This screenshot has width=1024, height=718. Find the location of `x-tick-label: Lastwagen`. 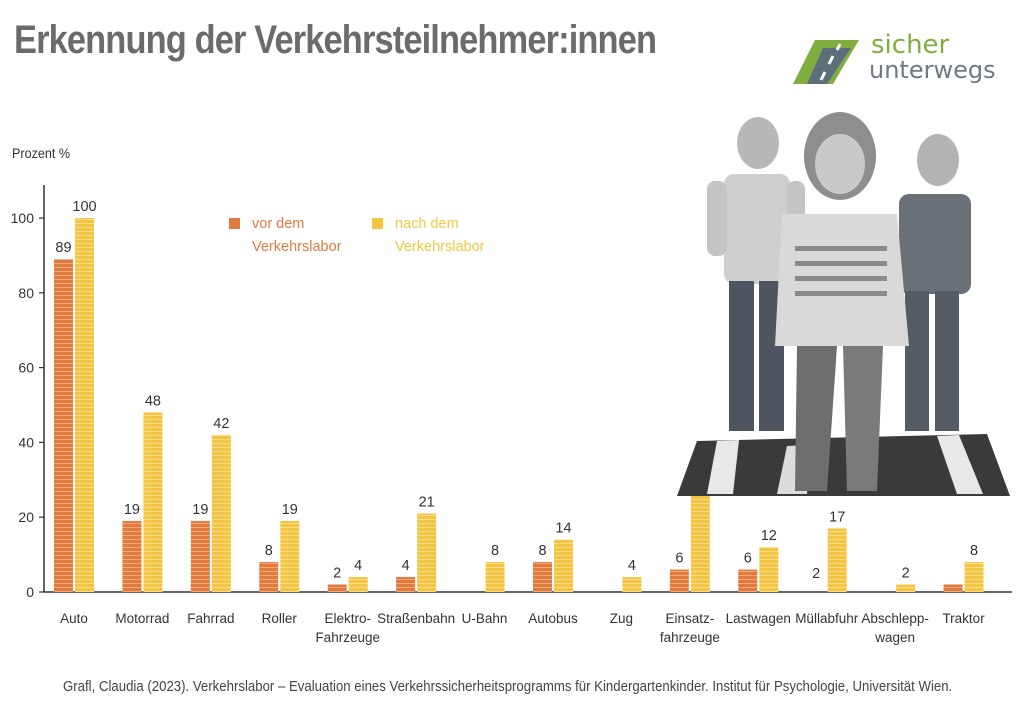

x-tick-label: Lastwagen is located at coordinates (758, 618).